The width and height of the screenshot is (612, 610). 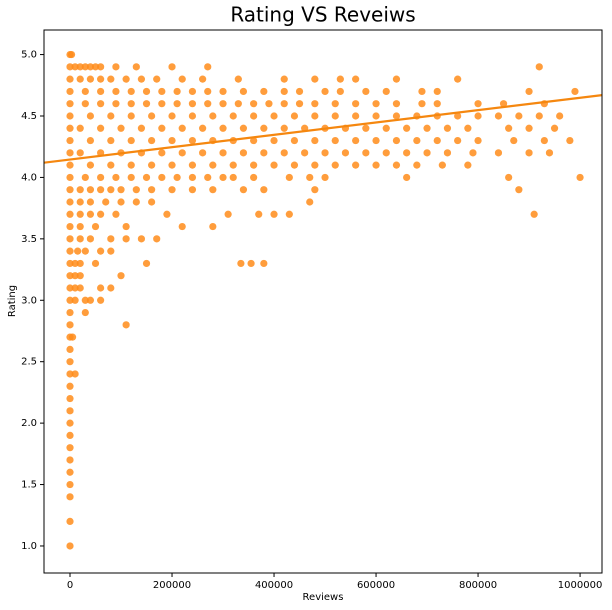 What do you see at coordinates (274, 585) in the screenshot?
I see `x-tick-label: 400000` at bounding box center [274, 585].